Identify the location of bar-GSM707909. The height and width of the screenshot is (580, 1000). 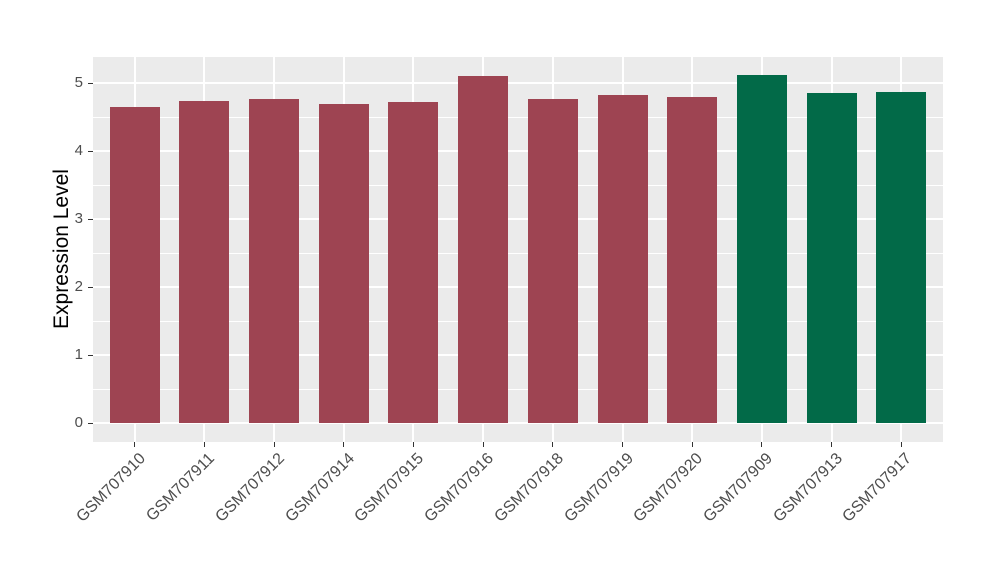
(761, 248).